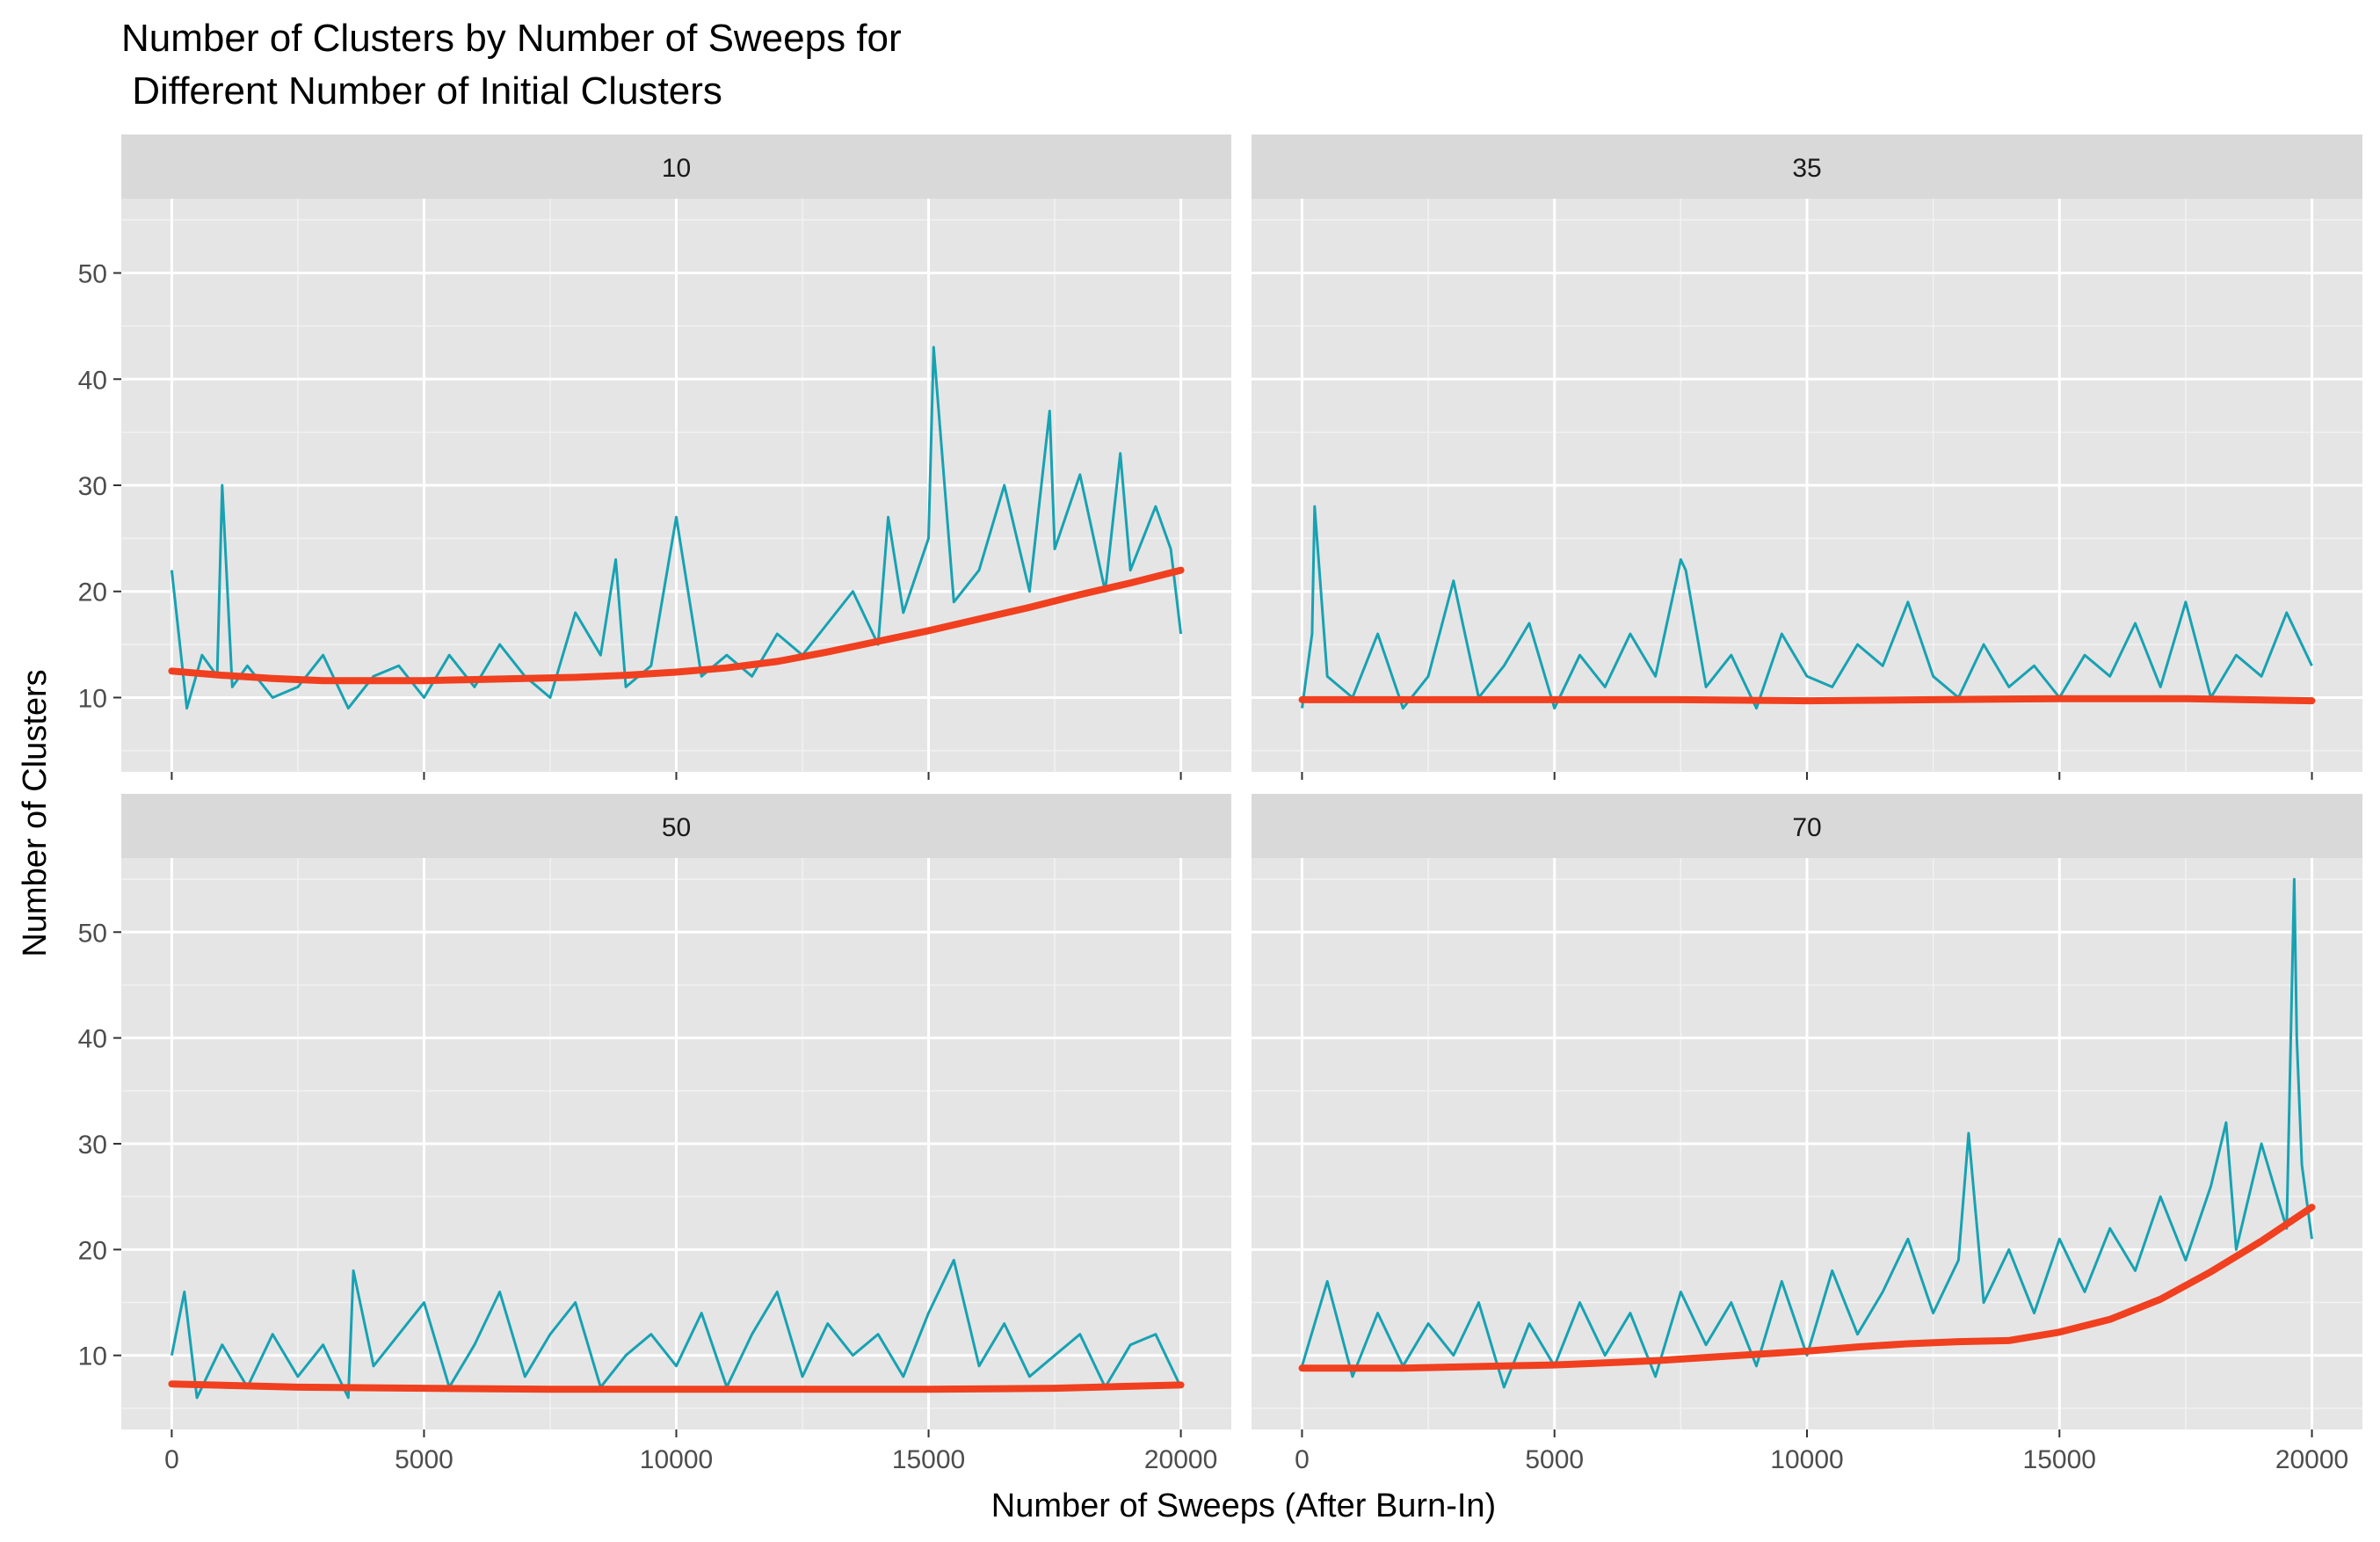 This screenshot has width=2380, height=1542. Describe the element at coordinates (35, 812) in the screenshot. I see `y-axis-title: Number of Clusters` at that location.